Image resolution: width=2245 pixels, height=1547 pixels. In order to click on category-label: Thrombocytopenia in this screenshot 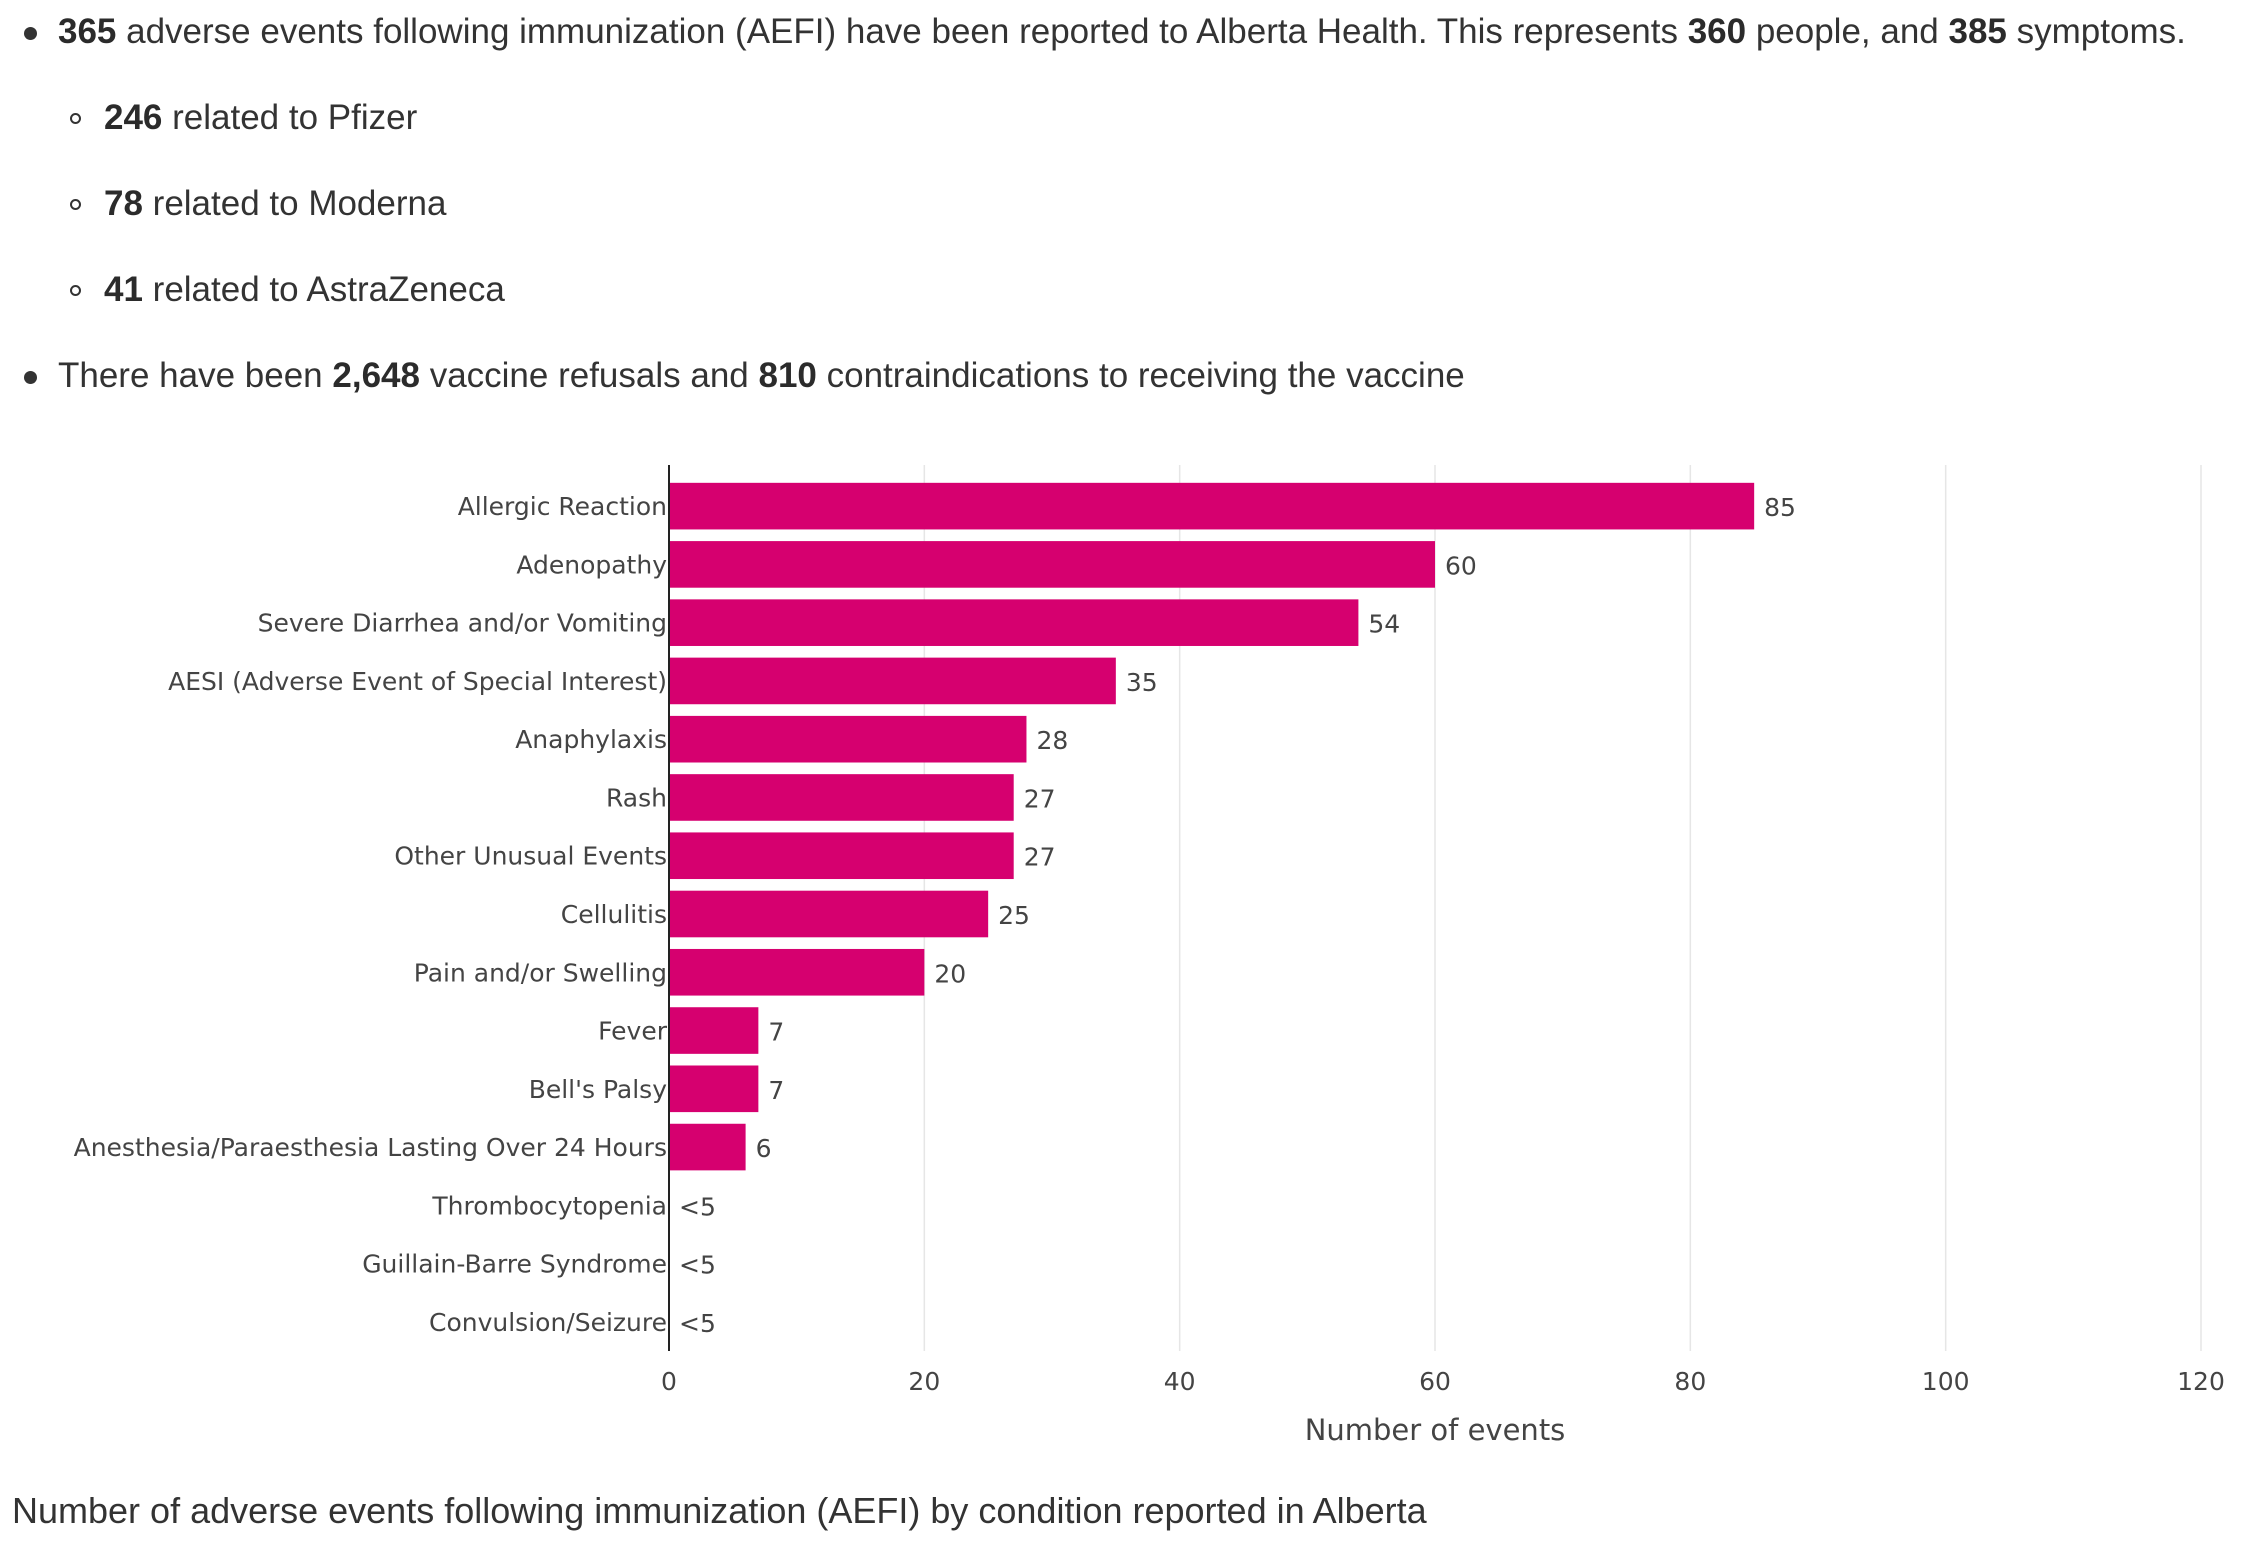, I will do `click(549, 1205)`.